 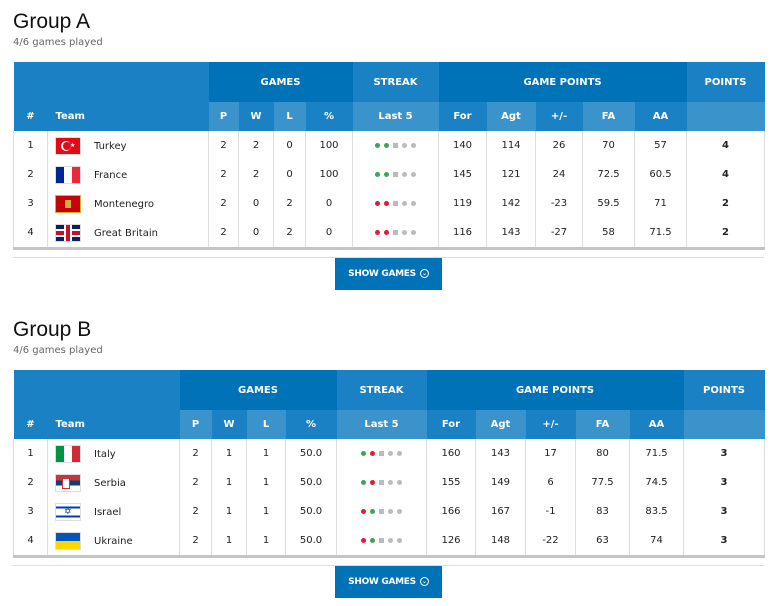 I want to click on game-points-header: GAME POINTS, so click(x=555, y=390).